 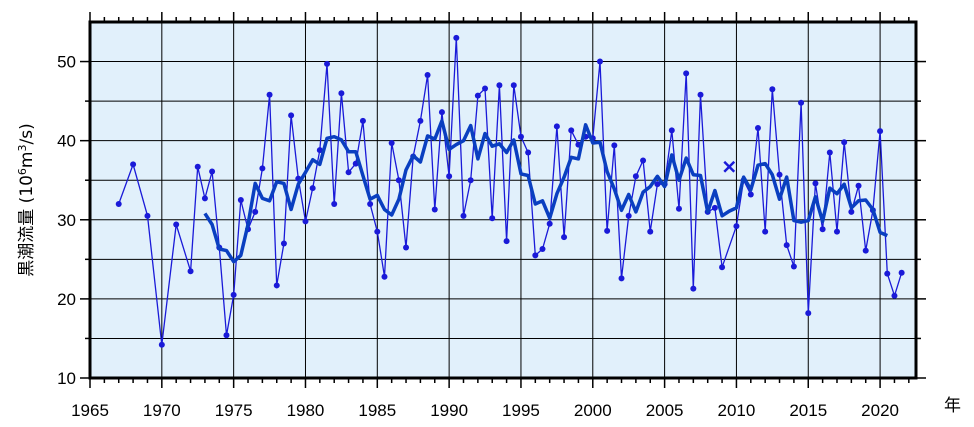 I want to click on x-tick-label: 2005, so click(x=665, y=410).